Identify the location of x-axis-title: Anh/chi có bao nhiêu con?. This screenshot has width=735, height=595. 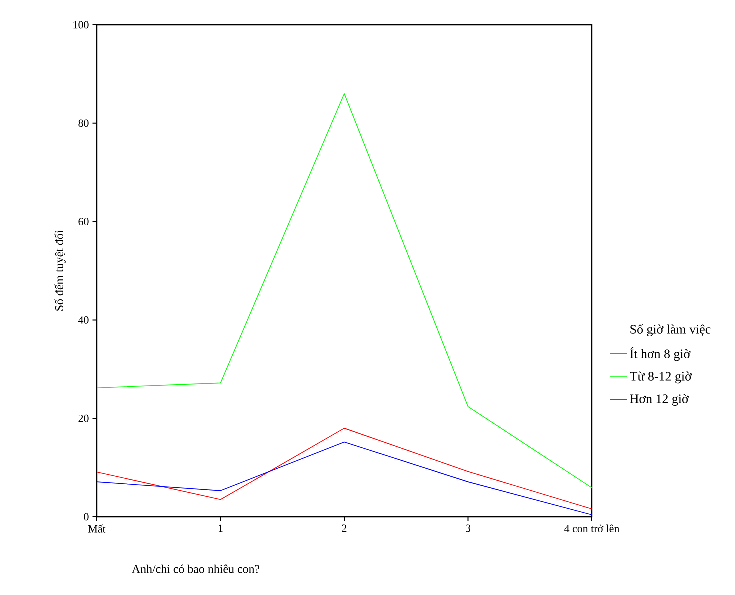
(196, 569).